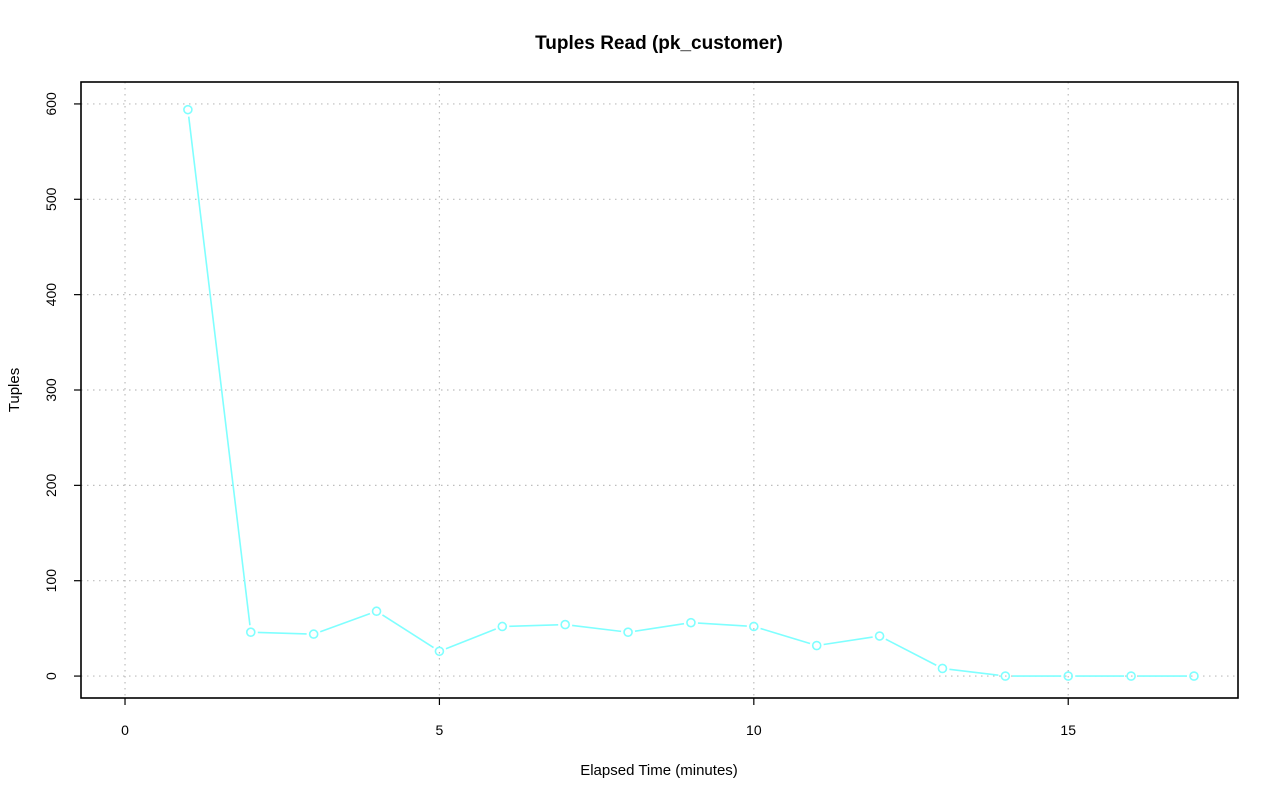 Image resolution: width=1280 pixels, height=801 pixels. I want to click on y-tick-label-200: 200, so click(51, 485).